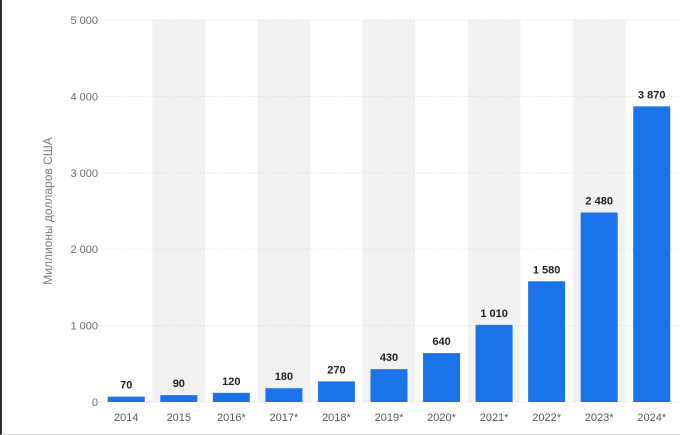 The image size is (680, 435). What do you see at coordinates (494, 314) in the screenshot?
I see `data-label: 1 010` at bounding box center [494, 314].